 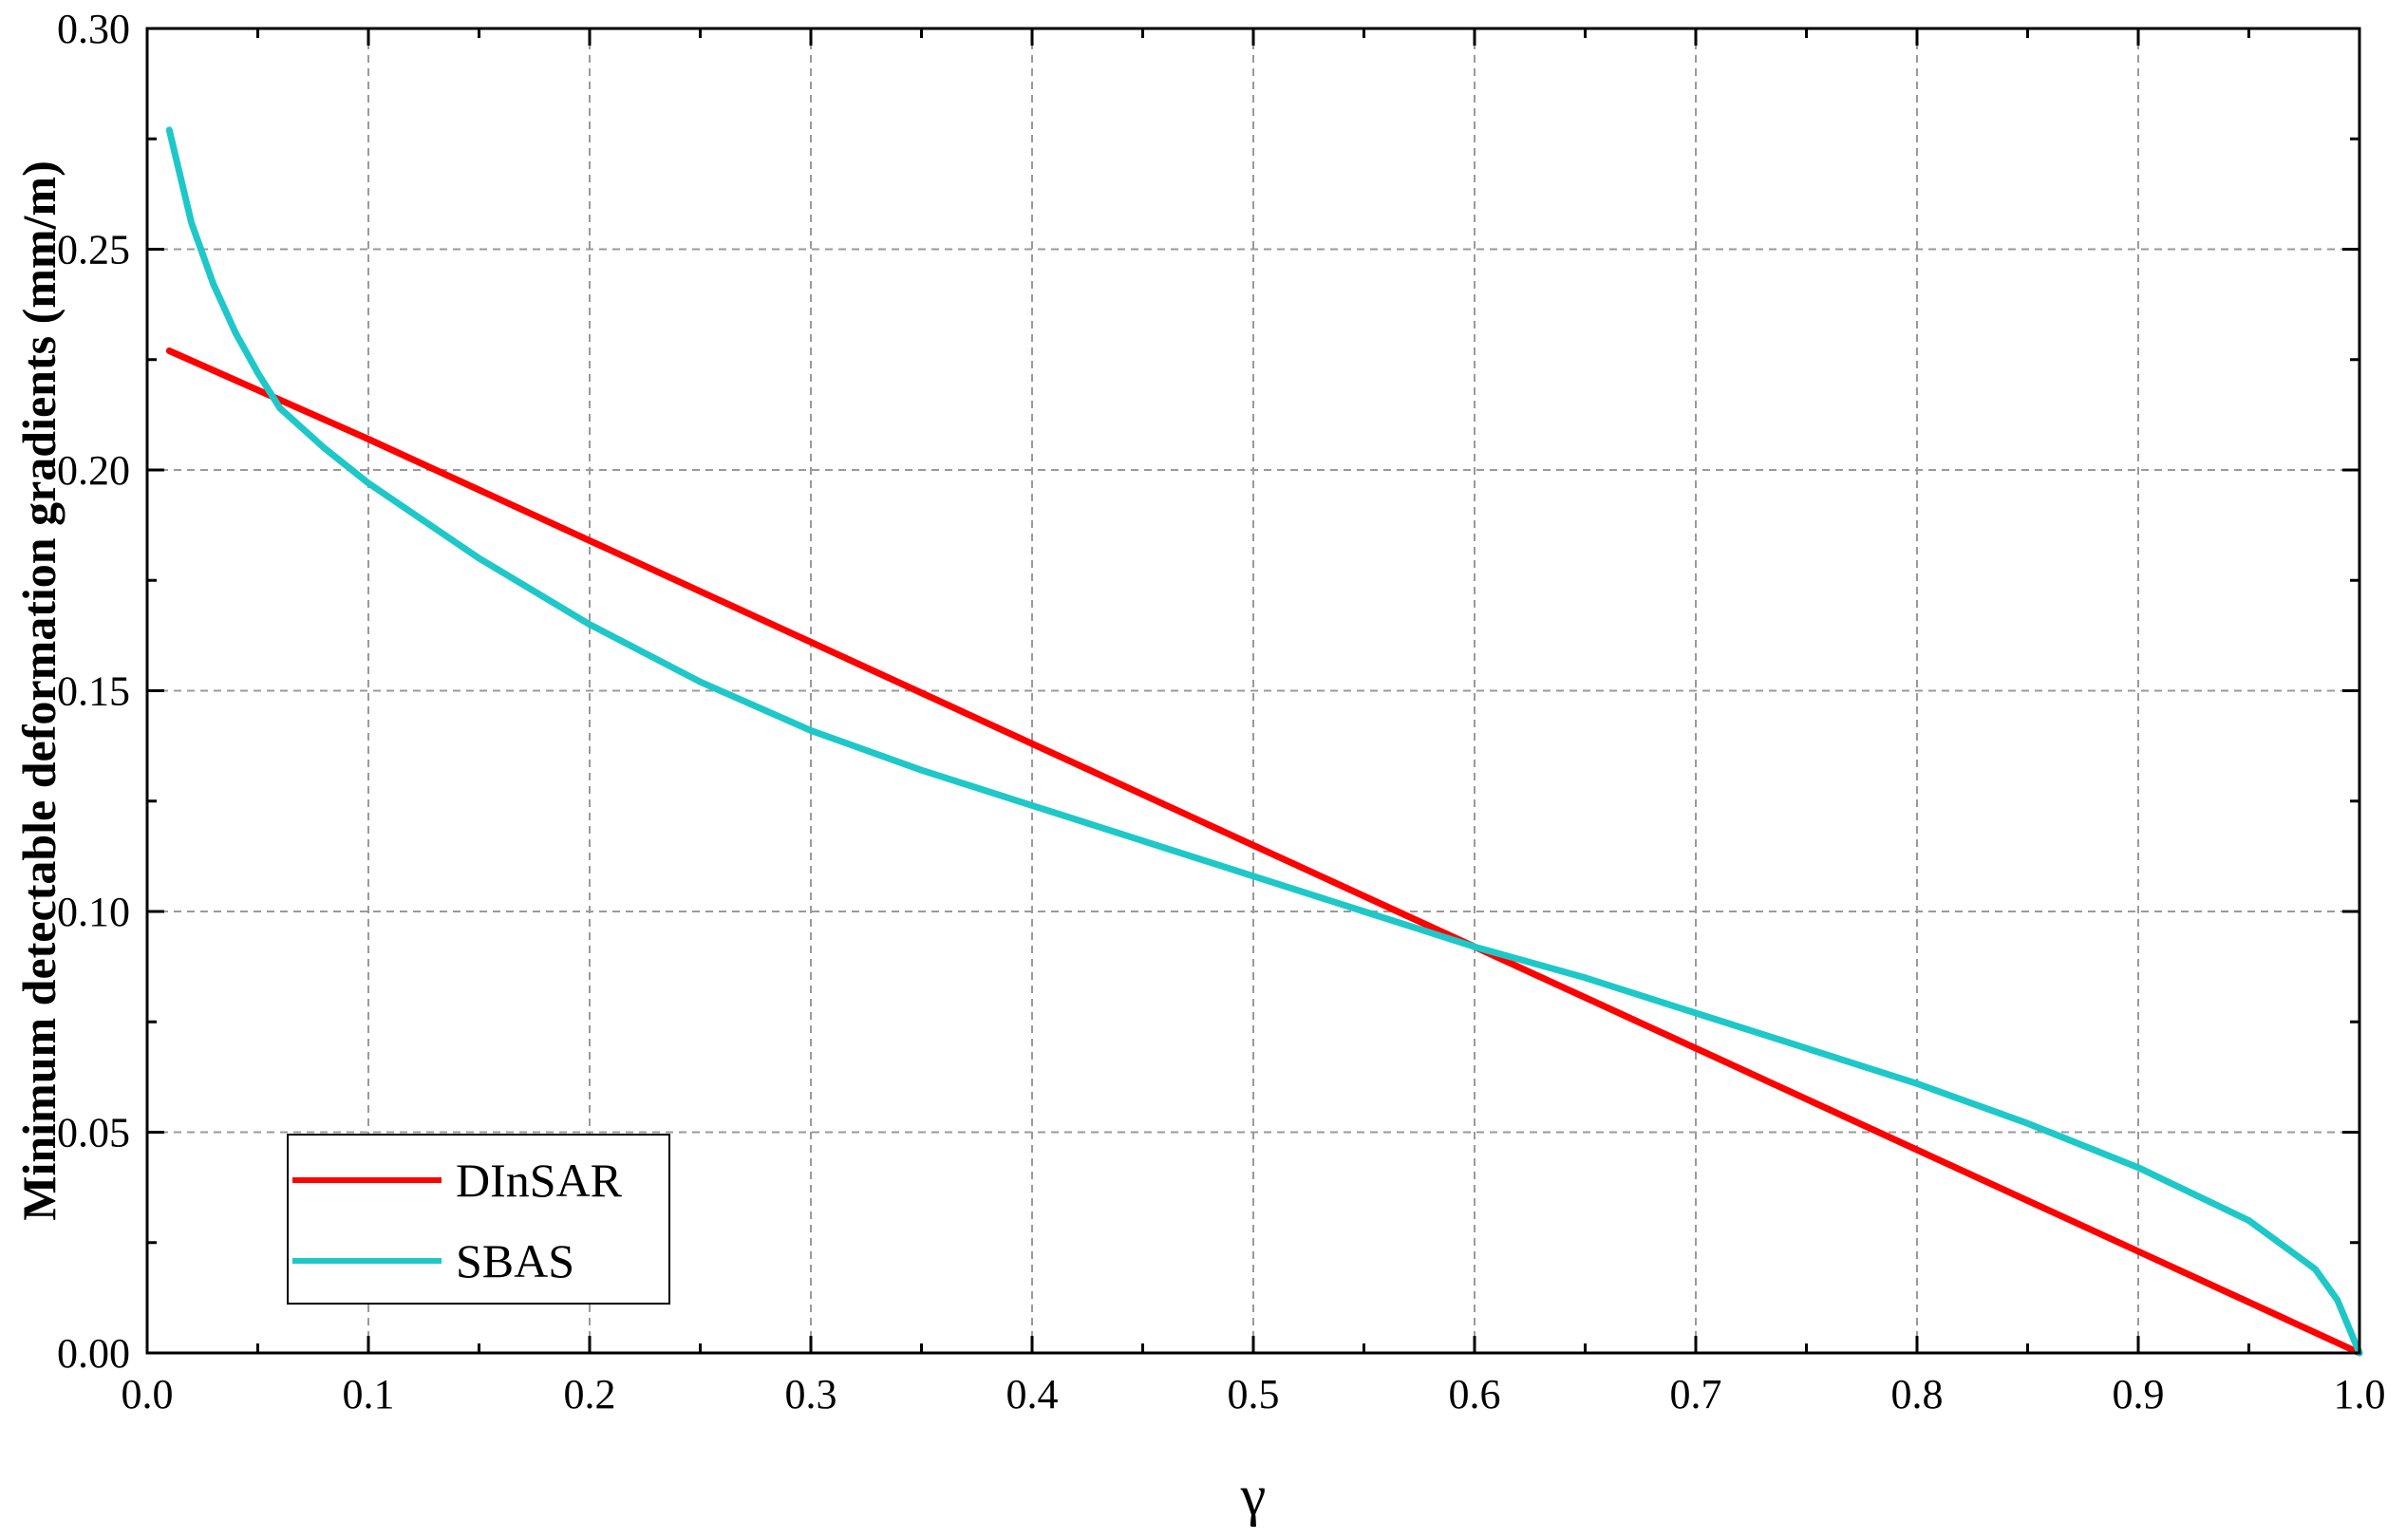 What do you see at coordinates (590, 1395) in the screenshot?
I see `x-tick-label: 0.2` at bounding box center [590, 1395].